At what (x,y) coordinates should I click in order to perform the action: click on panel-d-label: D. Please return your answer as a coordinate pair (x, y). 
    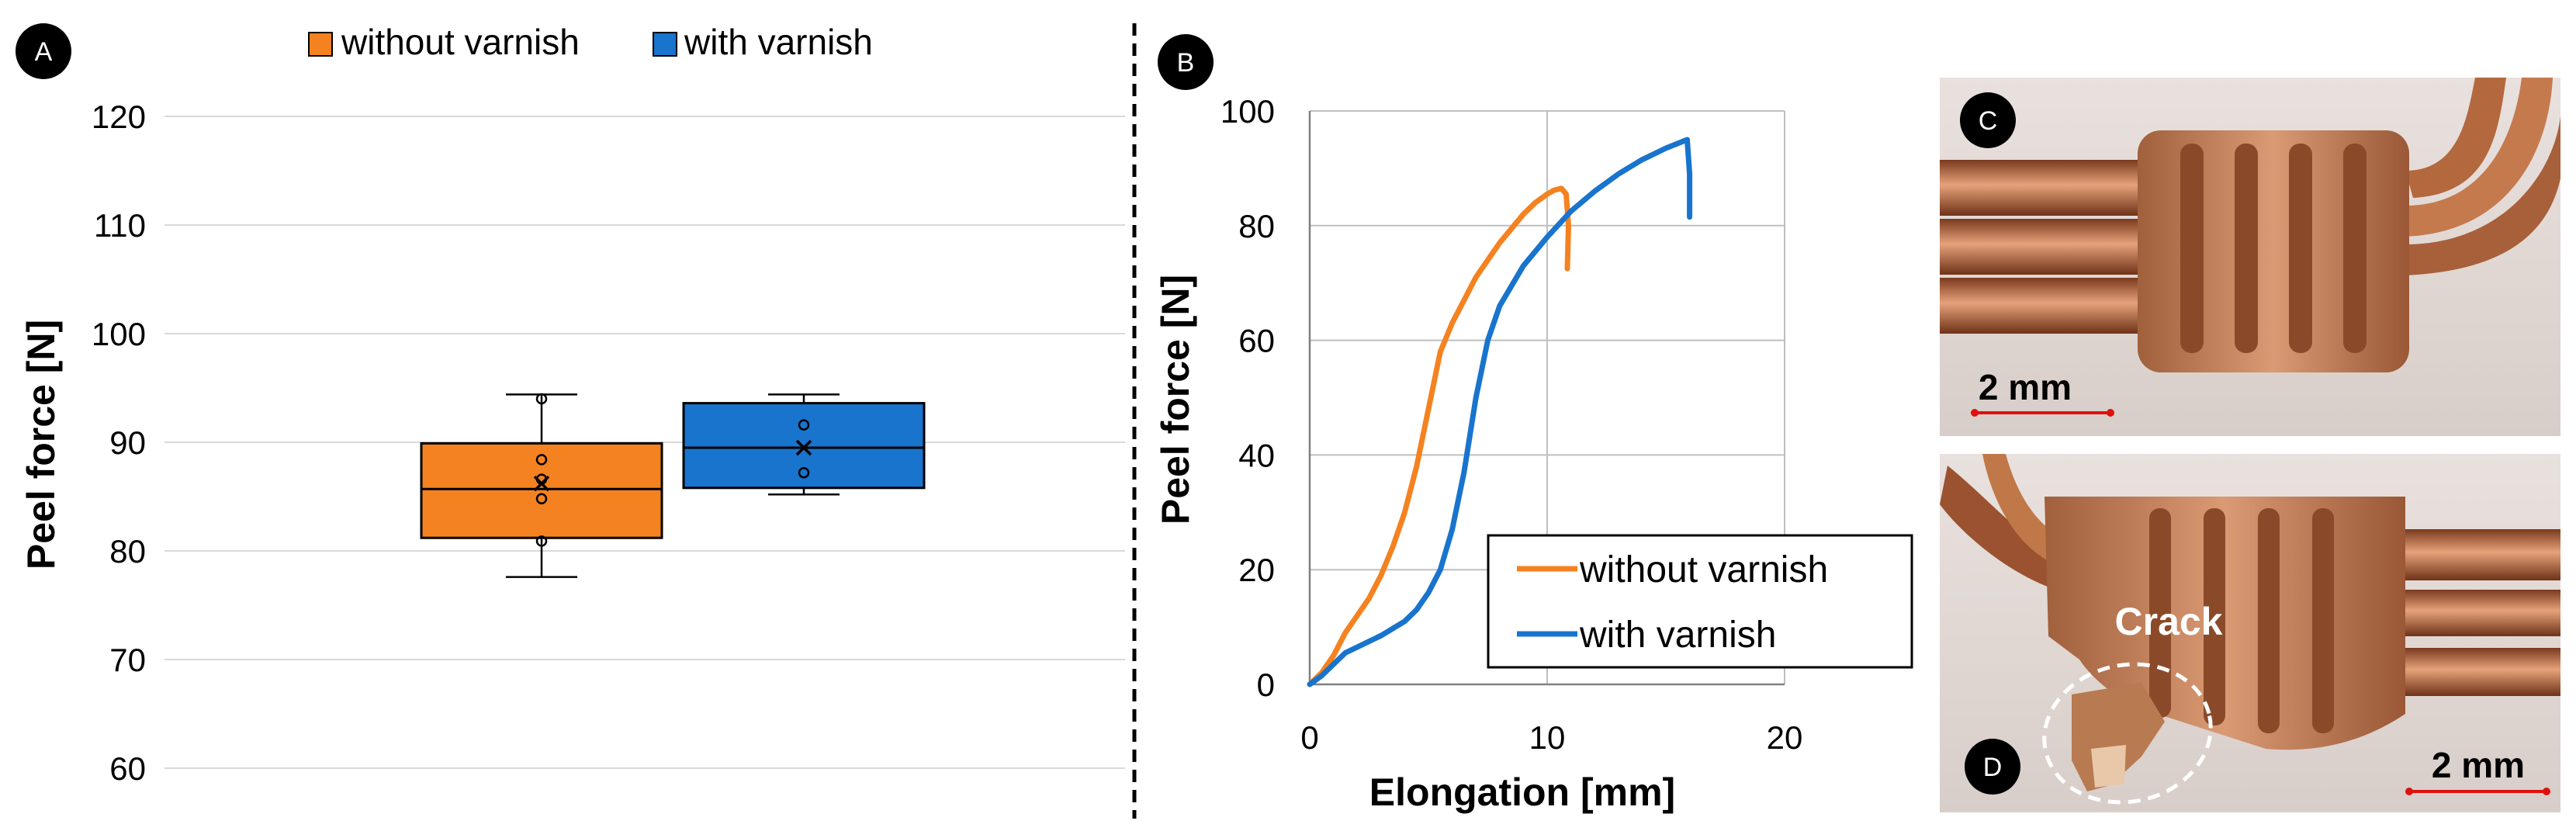
    Looking at the image, I should click on (1993, 767).